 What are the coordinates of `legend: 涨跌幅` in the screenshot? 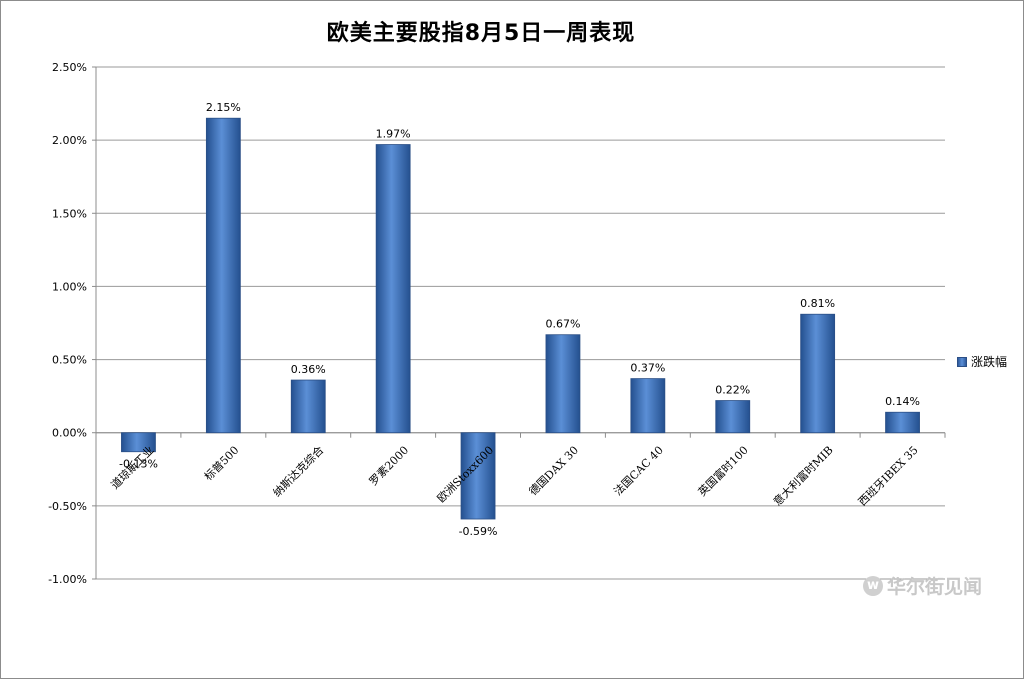 It's located at (982, 361).